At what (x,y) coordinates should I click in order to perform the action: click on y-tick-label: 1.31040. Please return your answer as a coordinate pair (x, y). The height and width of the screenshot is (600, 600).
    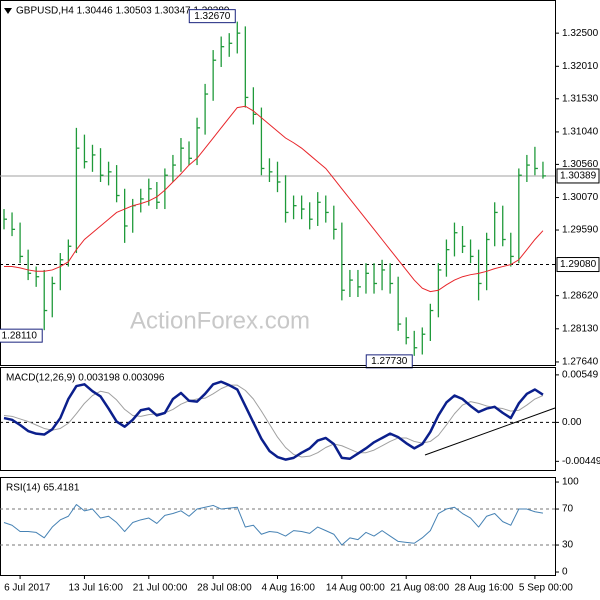
    Looking at the image, I should click on (580, 132).